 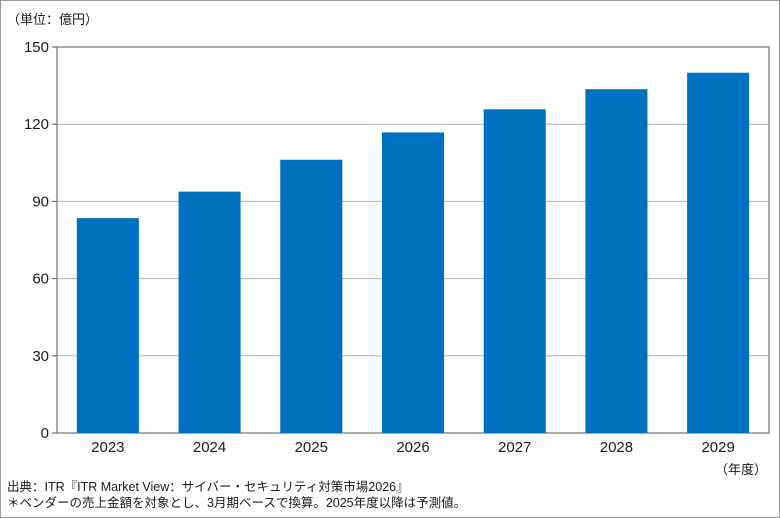 I want to click on note-text: ＊ベンダーの売上金額を対象とし、3月期ベースで換算。2025年度以降は予測値。, so click(x=237, y=503).